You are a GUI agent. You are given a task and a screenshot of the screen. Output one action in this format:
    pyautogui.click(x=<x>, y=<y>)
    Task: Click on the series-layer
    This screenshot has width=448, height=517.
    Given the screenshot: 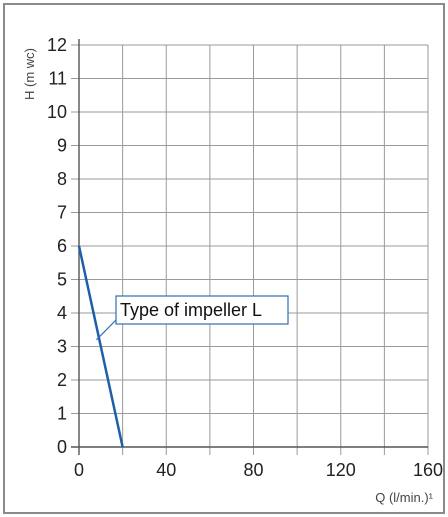 What is the action you would take?
    pyautogui.click(x=100, y=346)
    